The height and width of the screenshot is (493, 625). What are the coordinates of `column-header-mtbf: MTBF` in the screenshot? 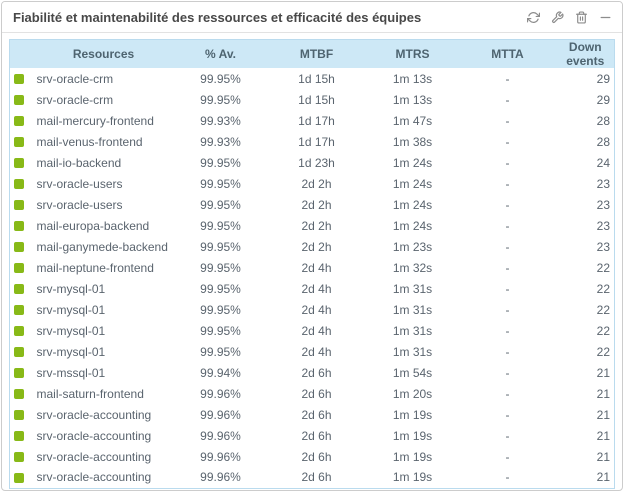 It's located at (316, 53).